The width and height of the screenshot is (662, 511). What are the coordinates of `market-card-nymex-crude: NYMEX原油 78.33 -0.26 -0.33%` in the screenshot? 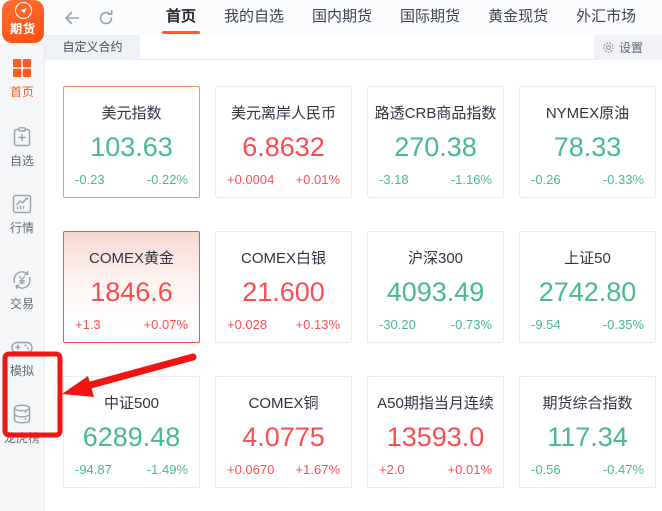 It's located at (587, 142).